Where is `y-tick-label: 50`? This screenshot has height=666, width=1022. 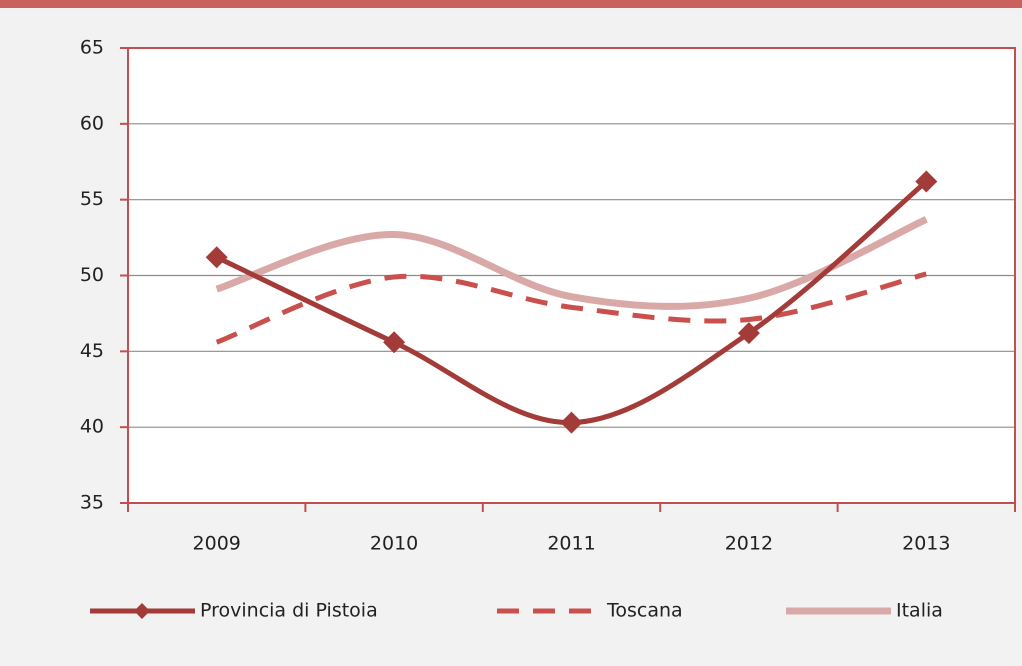
y-tick-label: 50 is located at coordinates (92, 275).